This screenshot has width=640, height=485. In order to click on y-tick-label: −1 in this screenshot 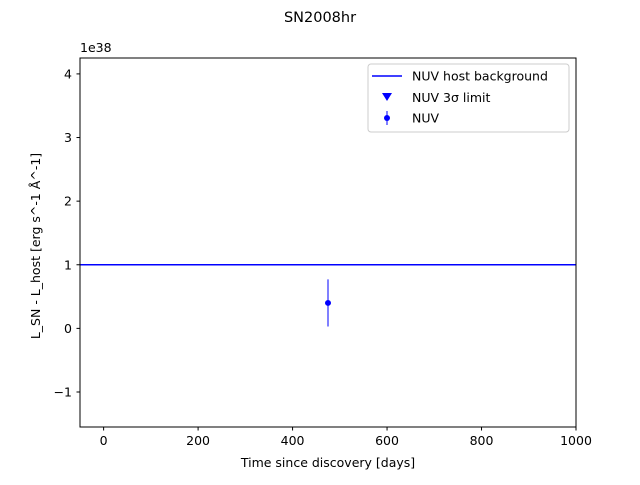, I will do `click(63, 392)`.